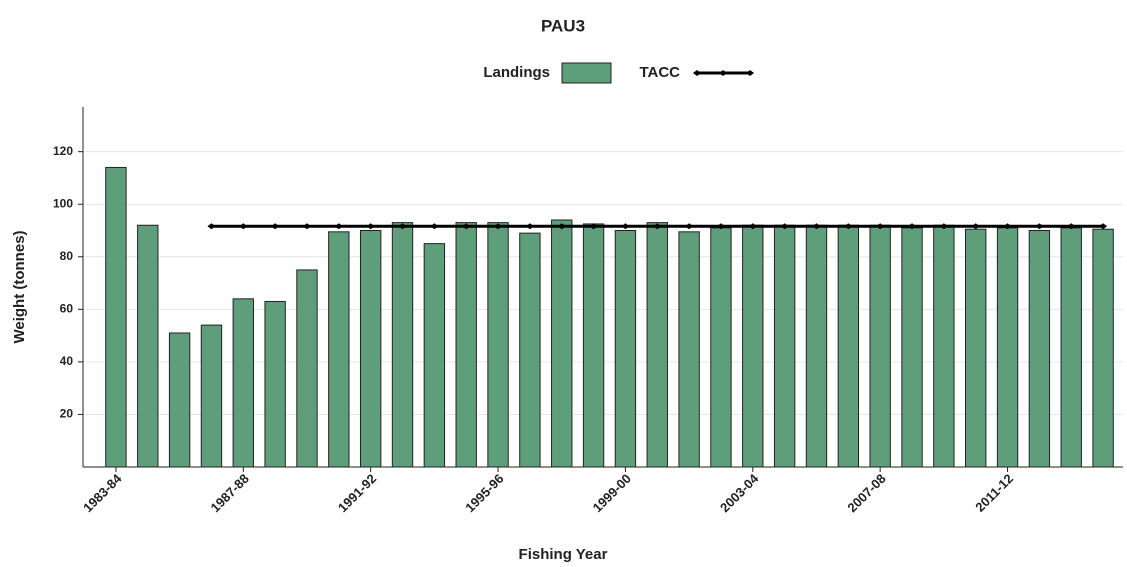 The width and height of the screenshot is (1127, 567). I want to click on y-tick-label: 40, so click(67, 361).